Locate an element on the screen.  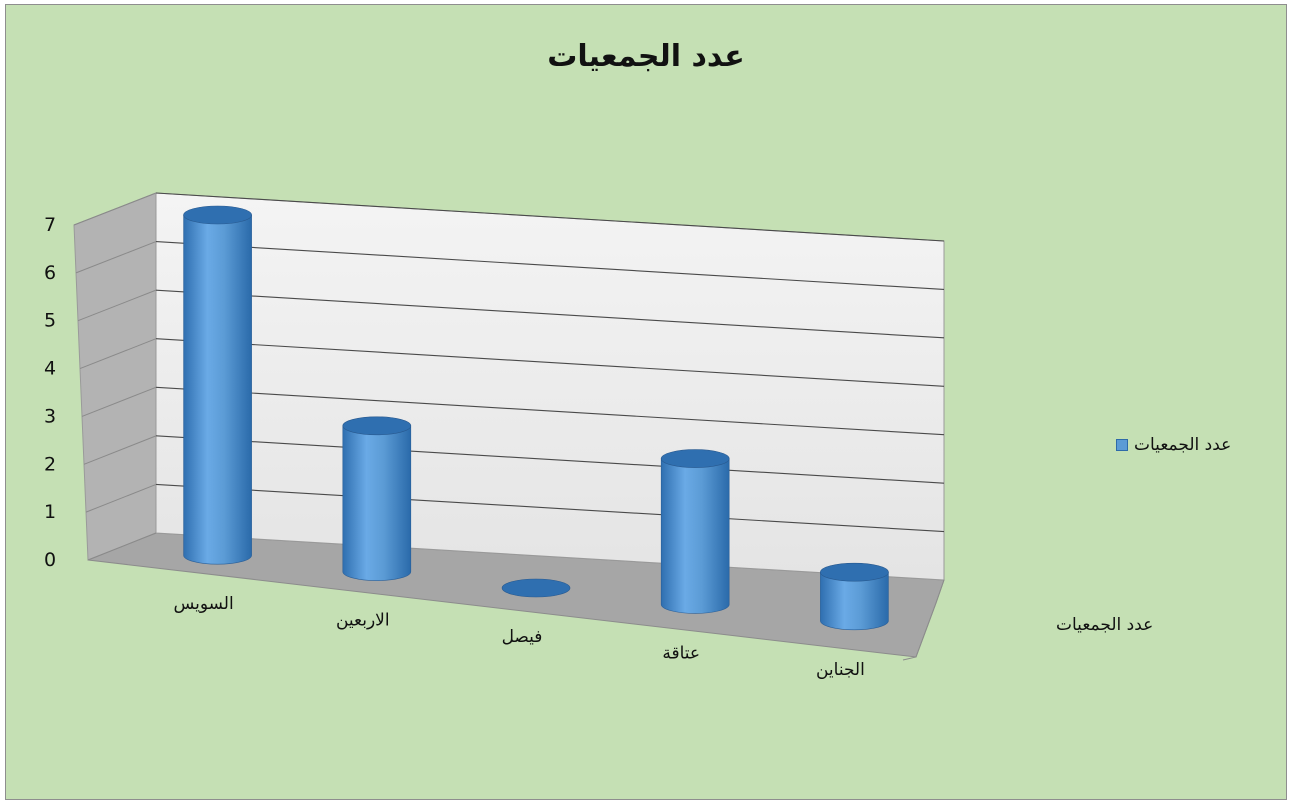
legend: عدد الجمعيات is located at coordinates (1173, 445).